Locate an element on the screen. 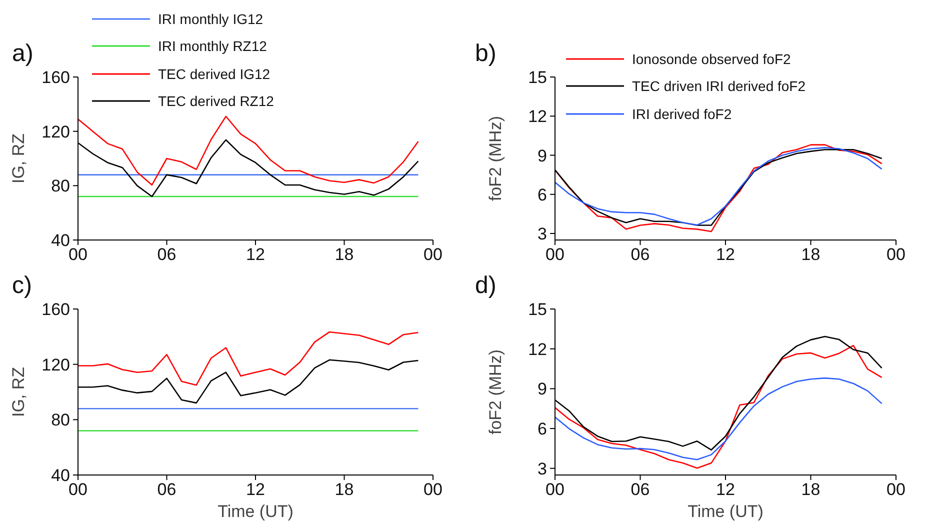 Image resolution: width=926 pixels, height=529 pixels. chart-title: d) is located at coordinates (485, 286).